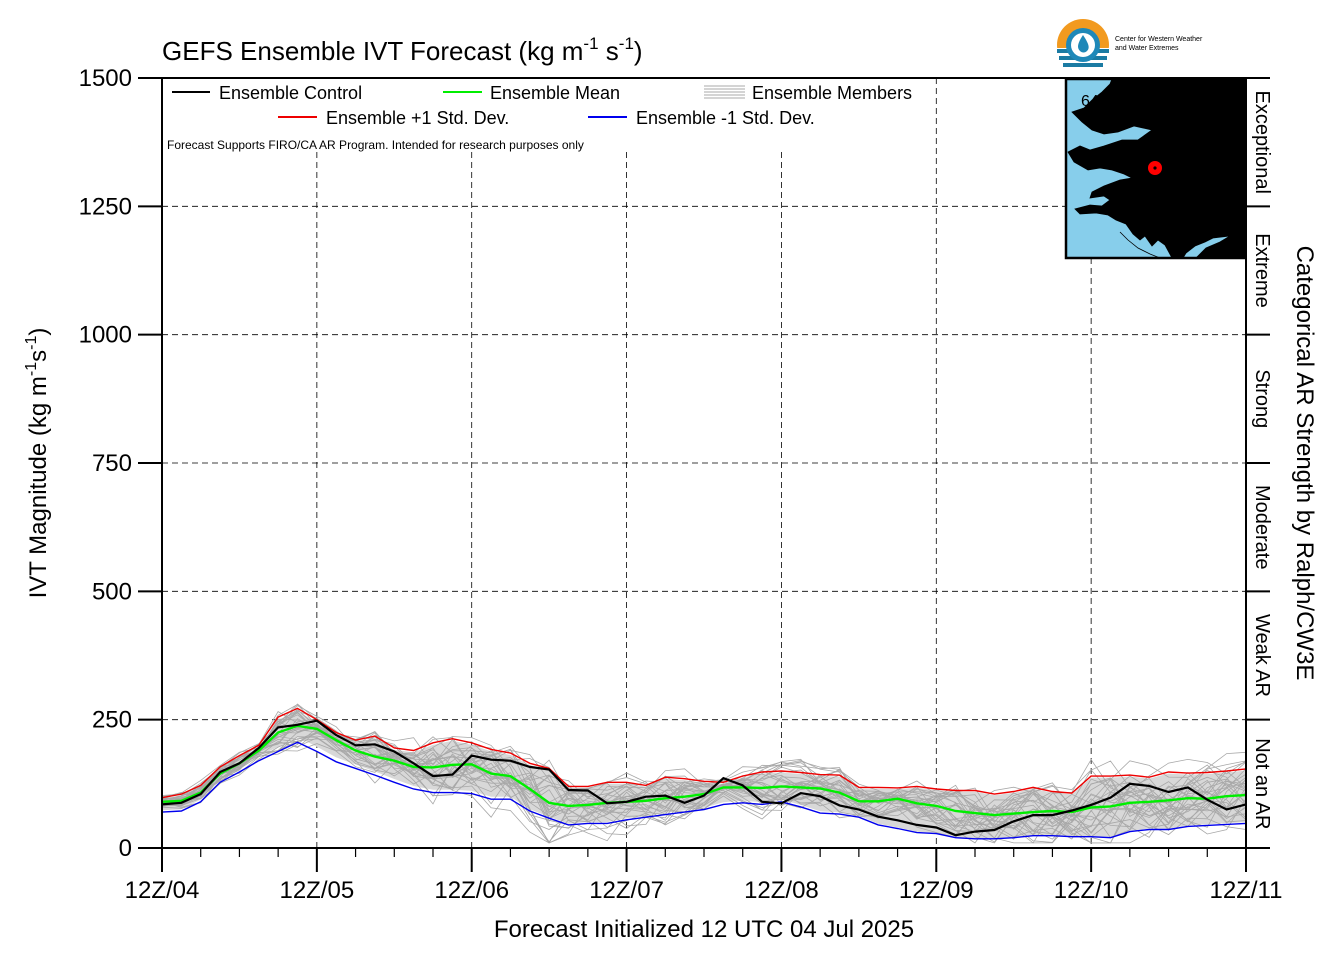 This screenshot has width=1336, height=962. What do you see at coordinates (626, 890) in the screenshot?
I see `x-tick-label: 12Z/07` at bounding box center [626, 890].